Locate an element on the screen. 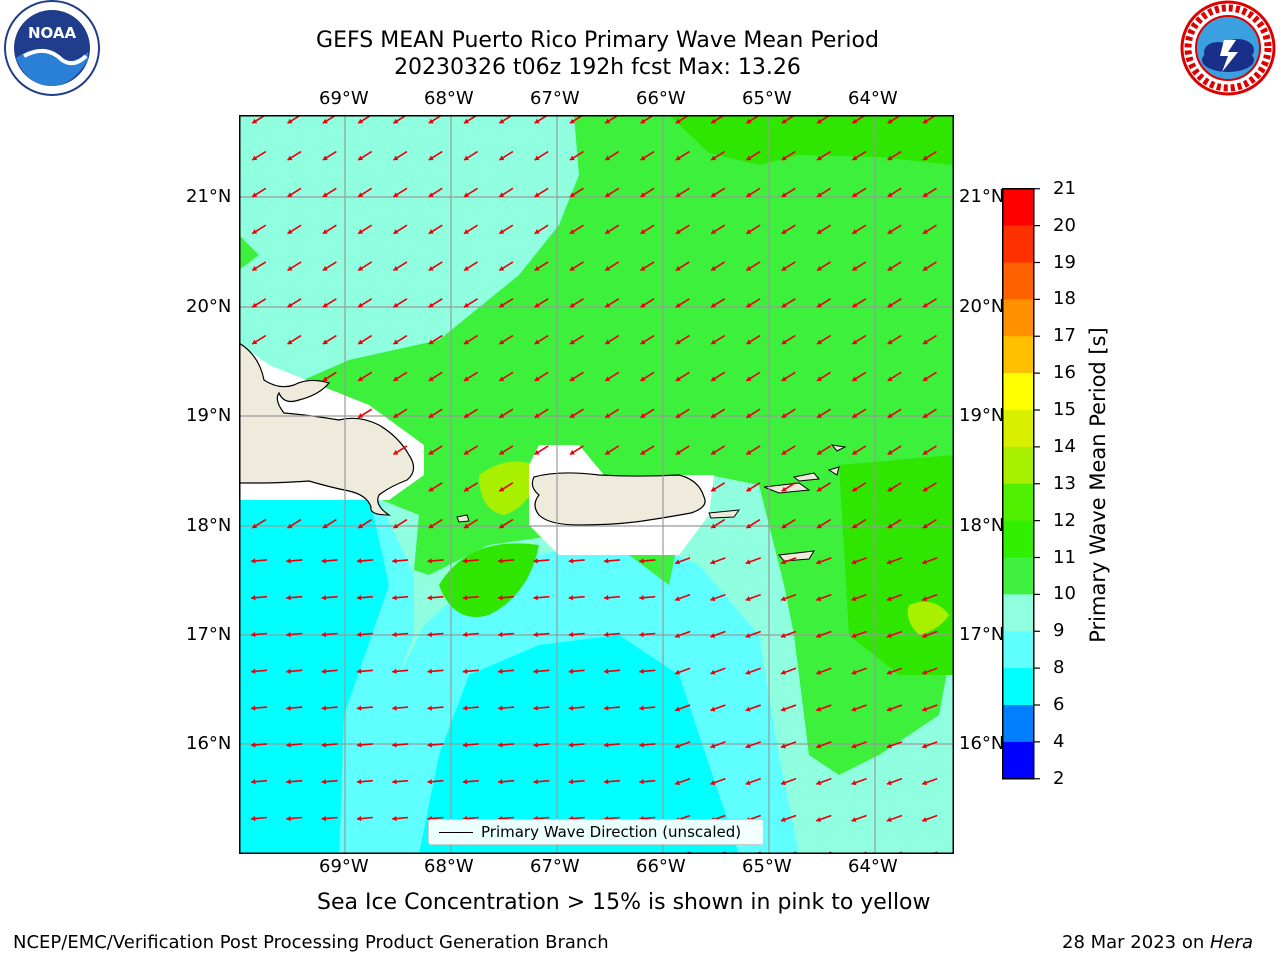 This screenshot has width=1280, height=960. lat-label-left-16n: 16°N is located at coordinates (209, 743).